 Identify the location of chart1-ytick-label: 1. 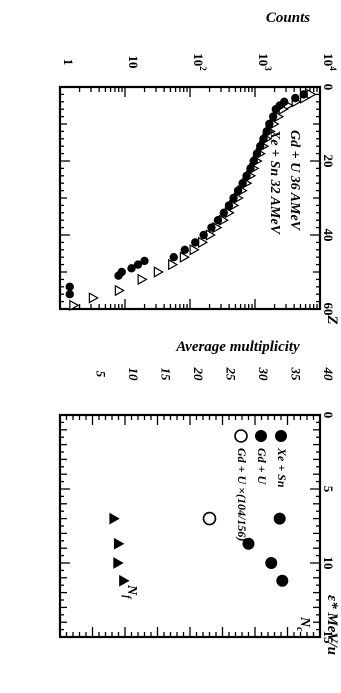
(68, 62).